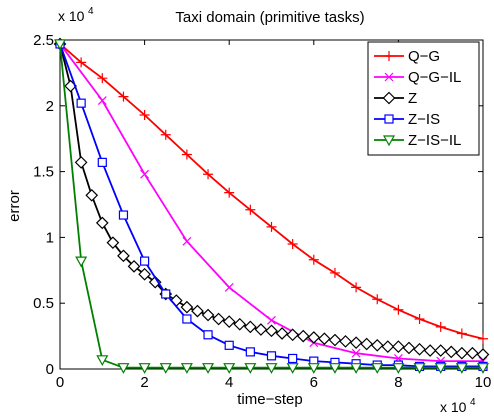 This screenshot has width=494, height=420. Describe the element at coordinates (389, 77) in the screenshot. I see `legend-marker-q-g-il` at that location.